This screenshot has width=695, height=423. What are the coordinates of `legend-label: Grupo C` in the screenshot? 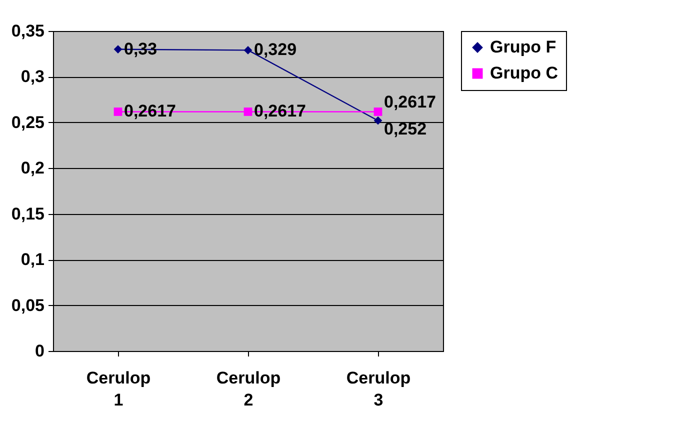 It's located at (524, 73).